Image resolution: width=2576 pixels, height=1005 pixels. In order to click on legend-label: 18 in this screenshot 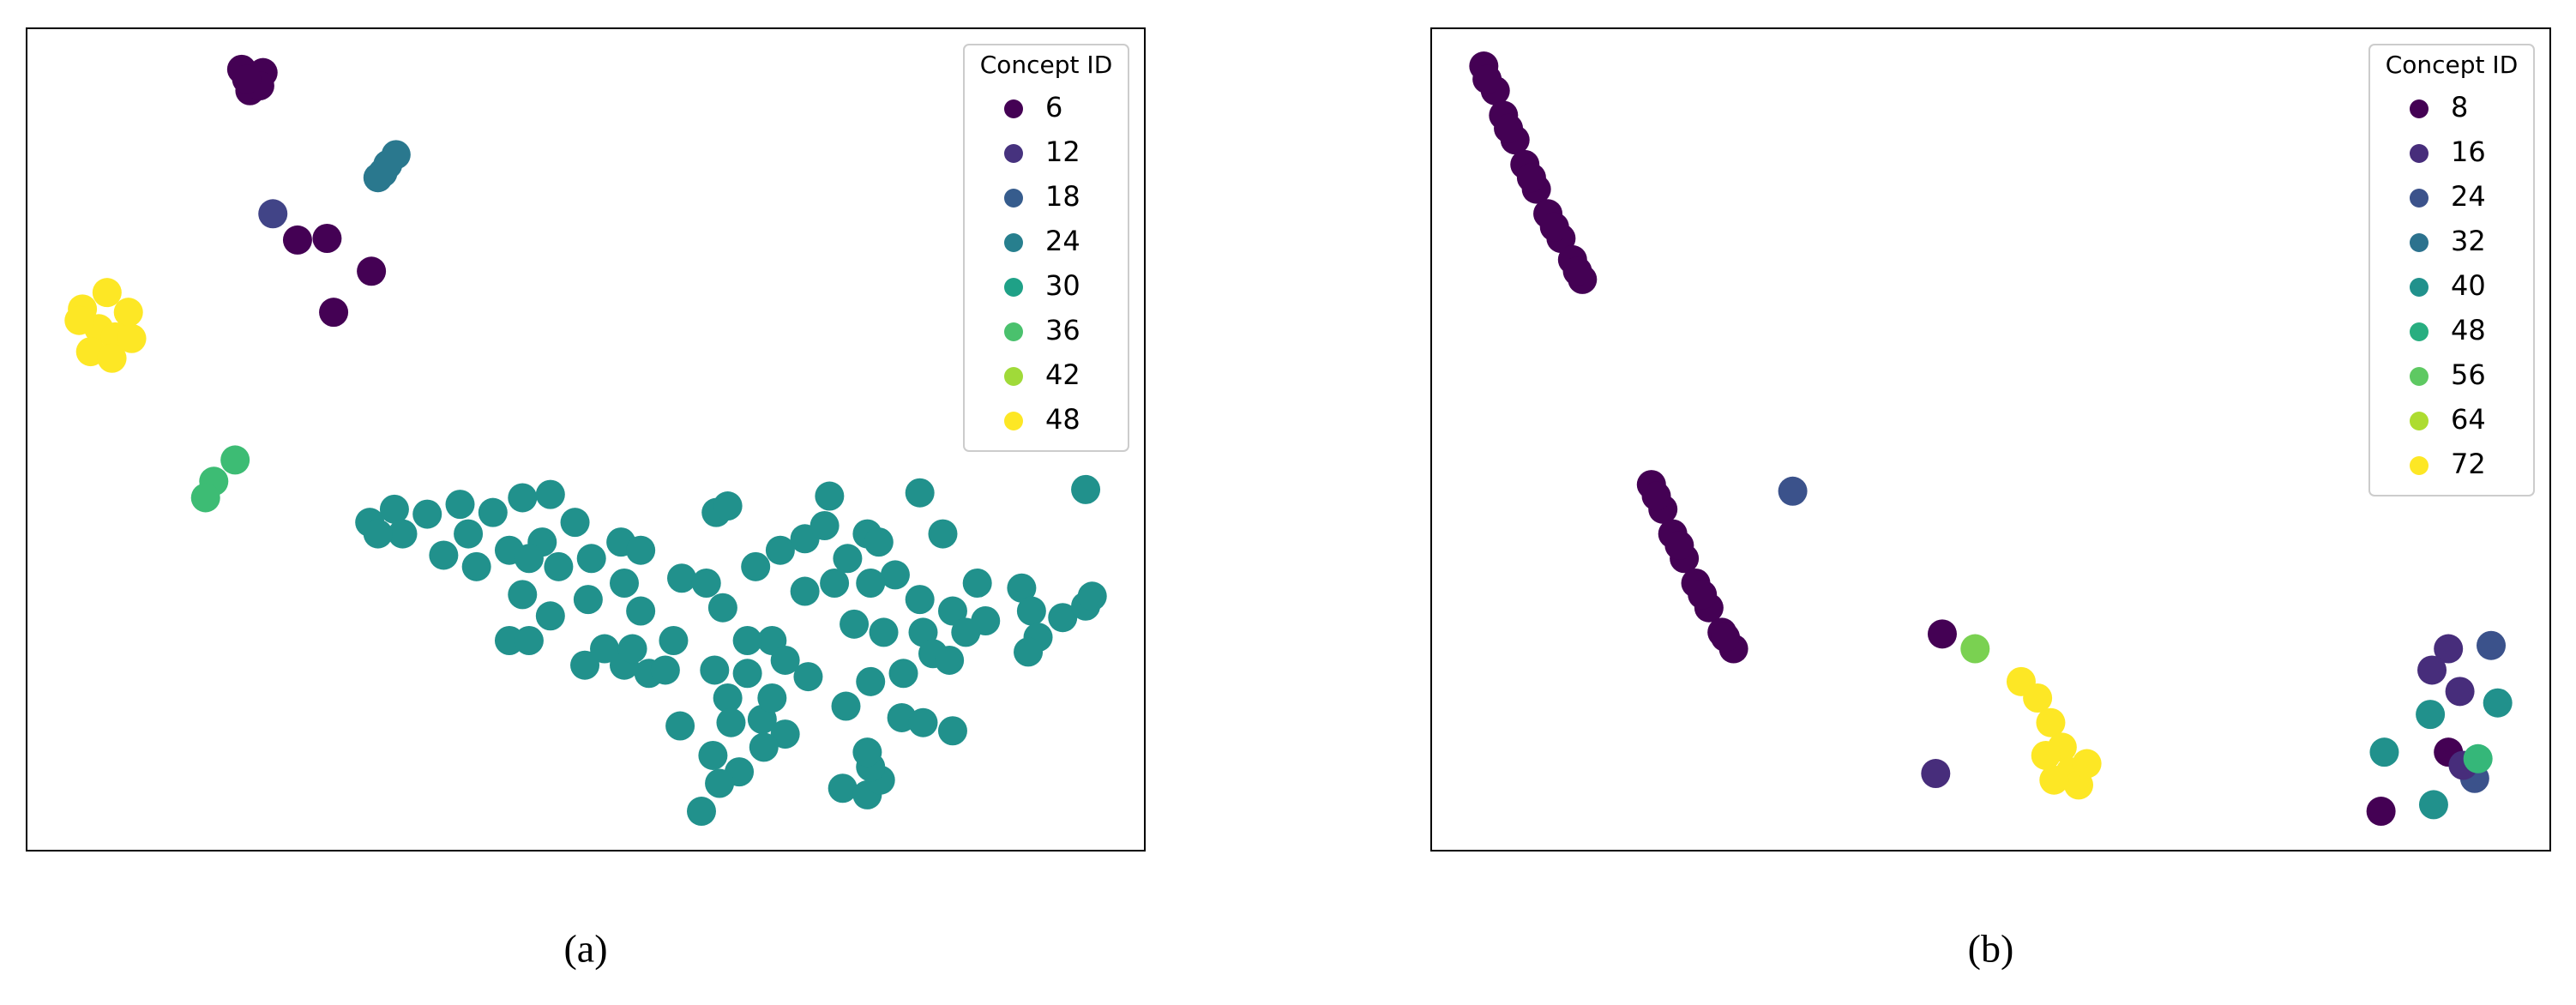, I will do `click(1062, 196)`.